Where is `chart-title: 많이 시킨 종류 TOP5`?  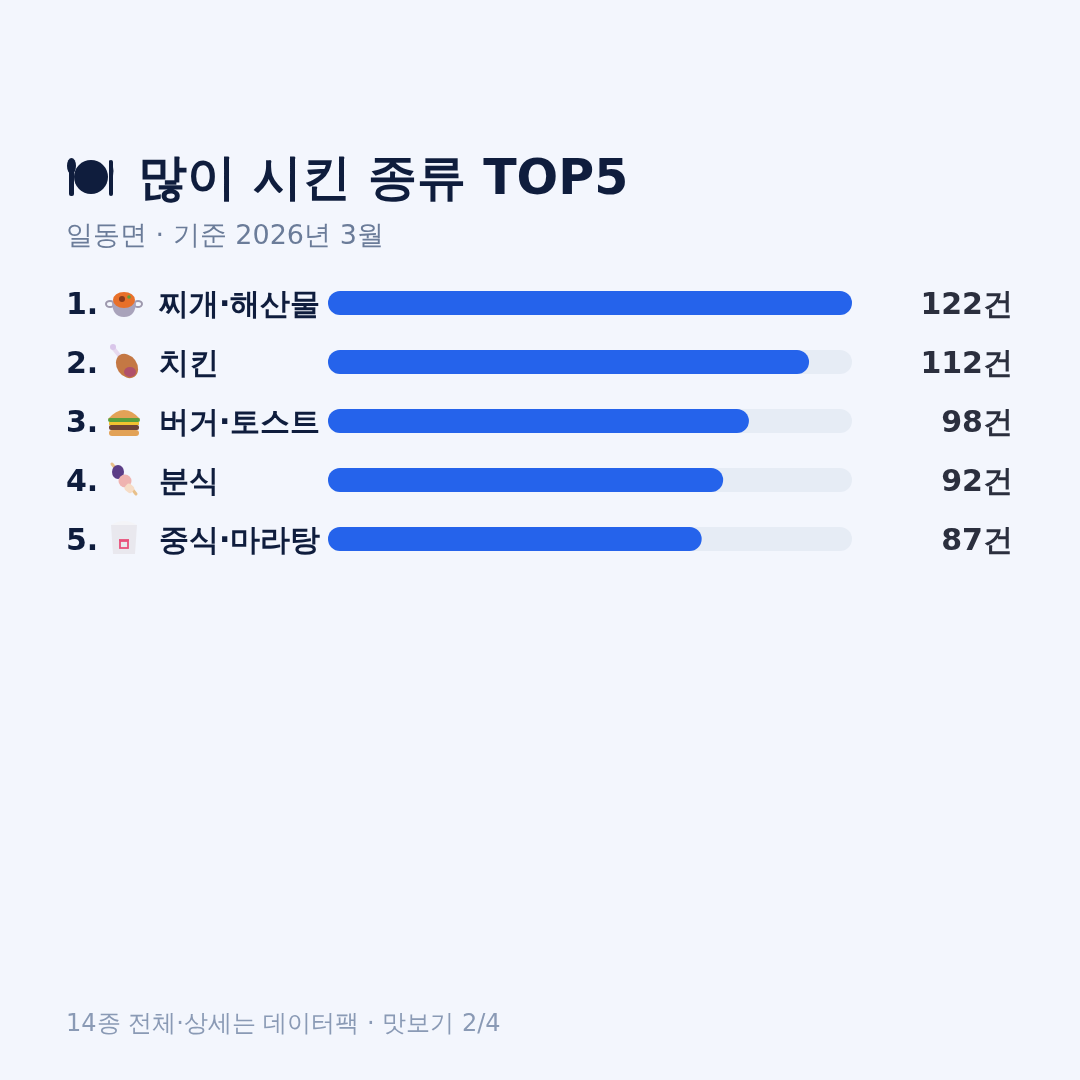 chart-title: 많이 시킨 종류 TOP5 is located at coordinates (383, 177).